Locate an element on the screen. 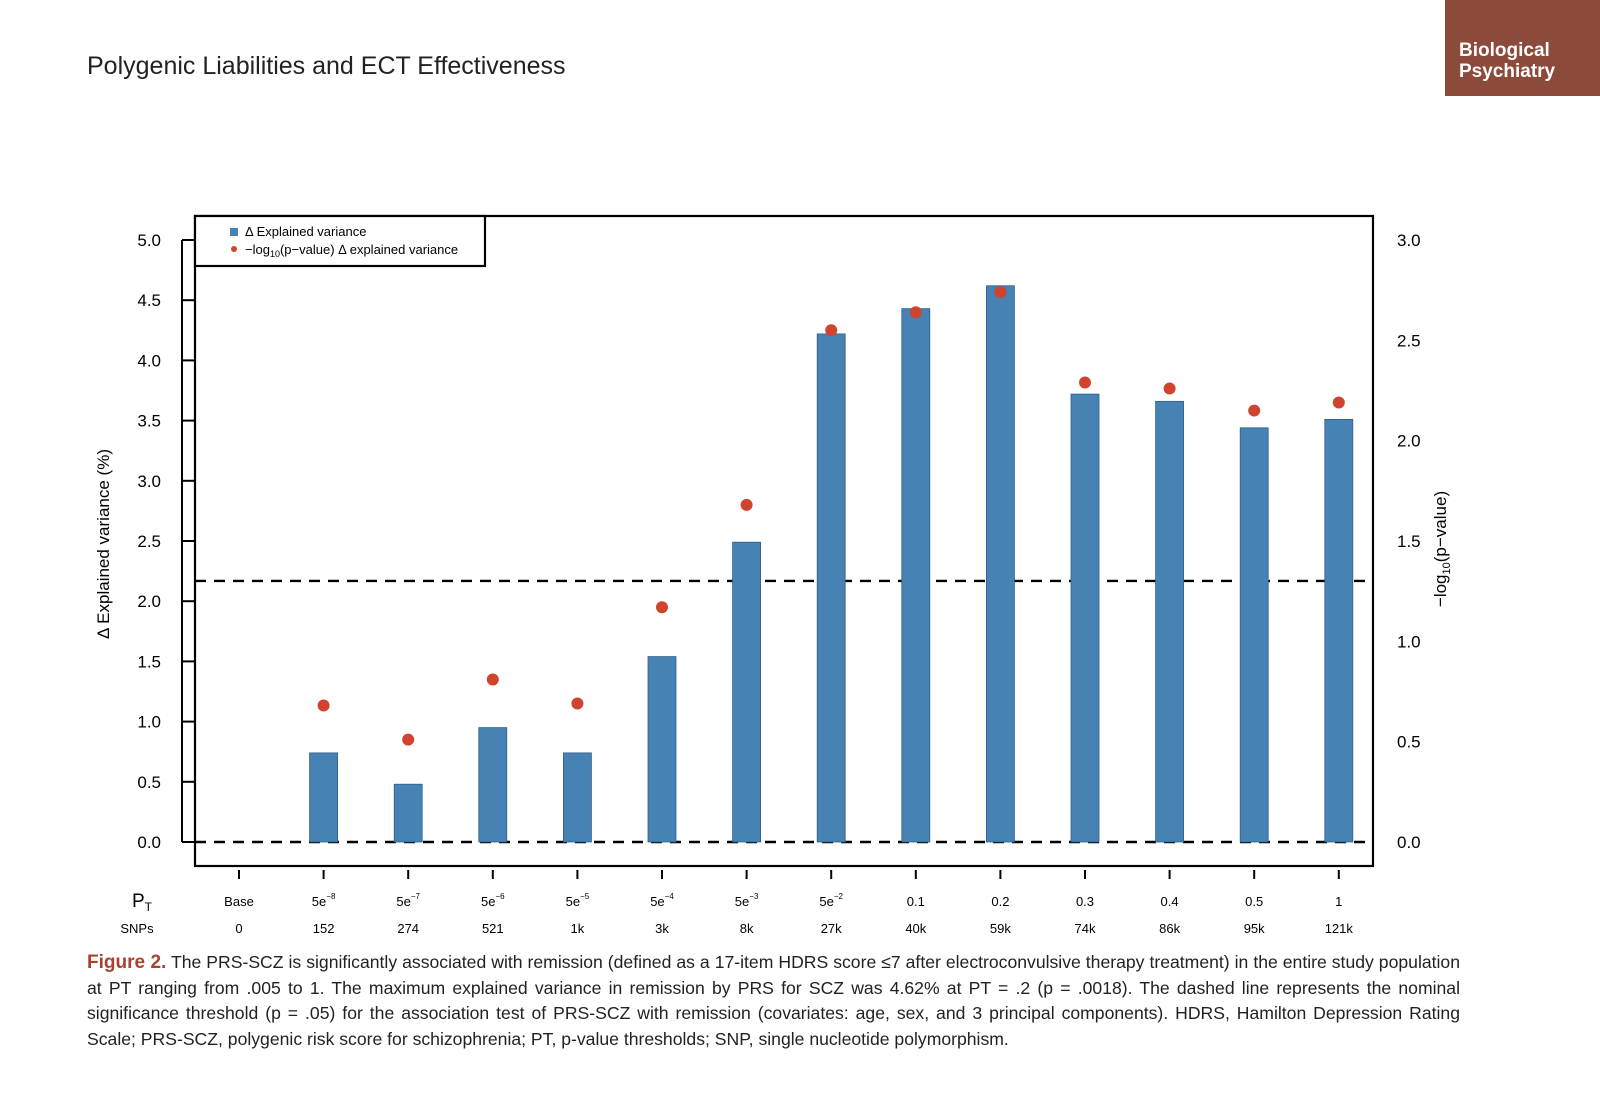 Image resolution: width=1600 pixels, height=1097 pixels. x-tick-label-snps: 121k is located at coordinates (1339, 928).